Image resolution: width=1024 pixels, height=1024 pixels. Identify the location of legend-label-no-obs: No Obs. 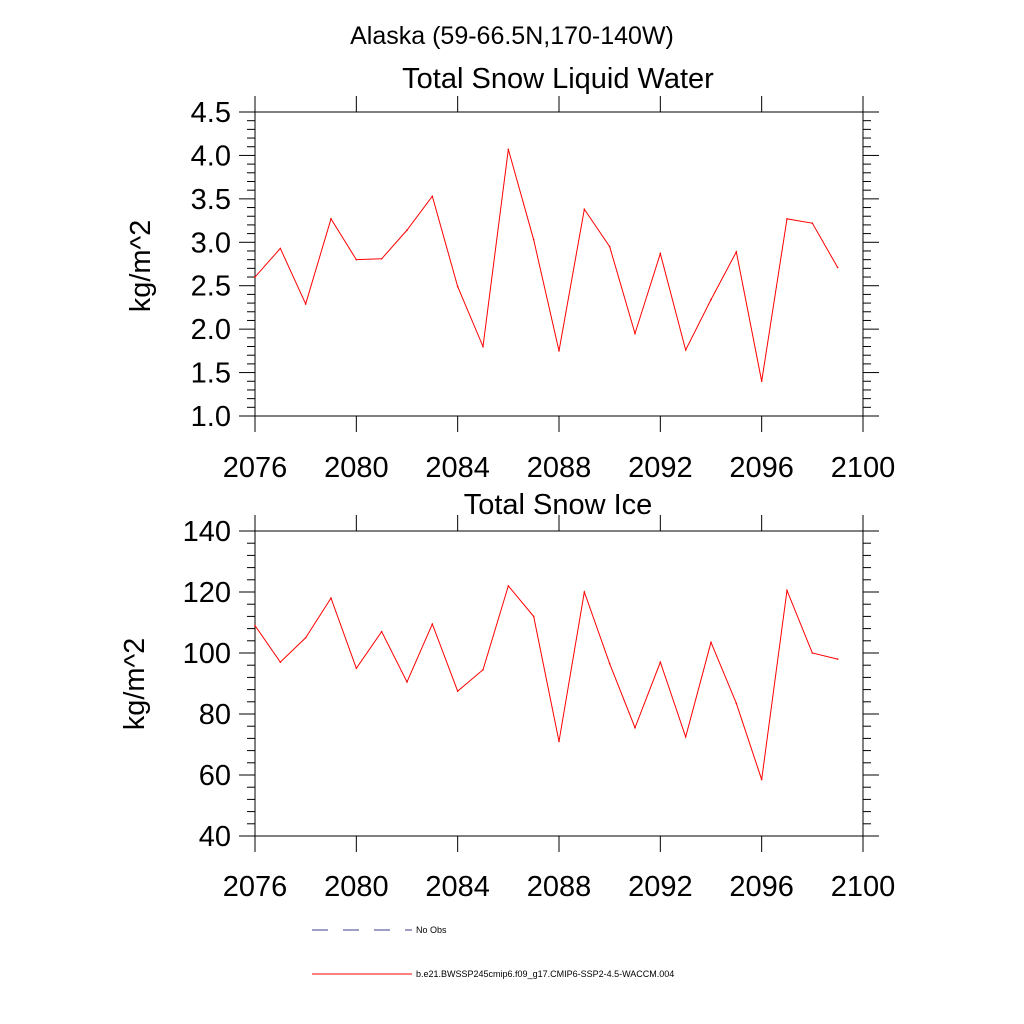
(431, 930).